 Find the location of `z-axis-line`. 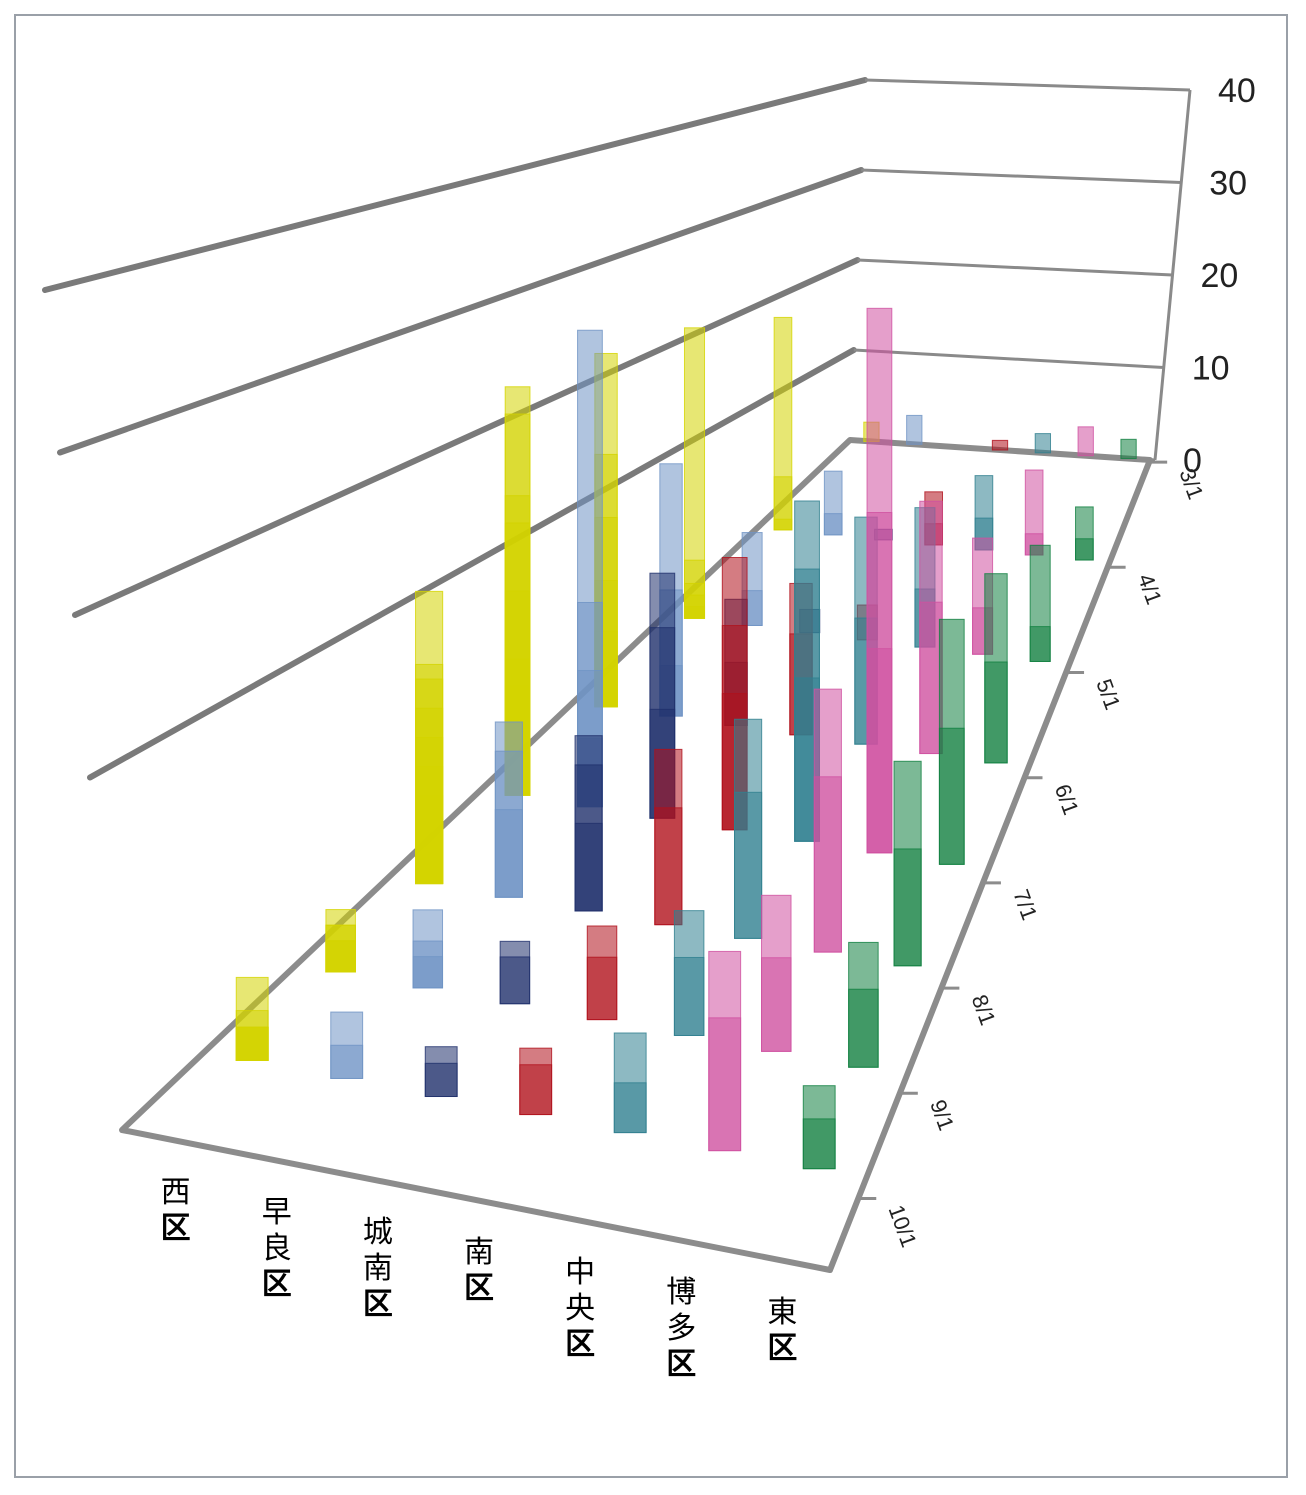

z-axis-line is located at coordinates (1172, 275).